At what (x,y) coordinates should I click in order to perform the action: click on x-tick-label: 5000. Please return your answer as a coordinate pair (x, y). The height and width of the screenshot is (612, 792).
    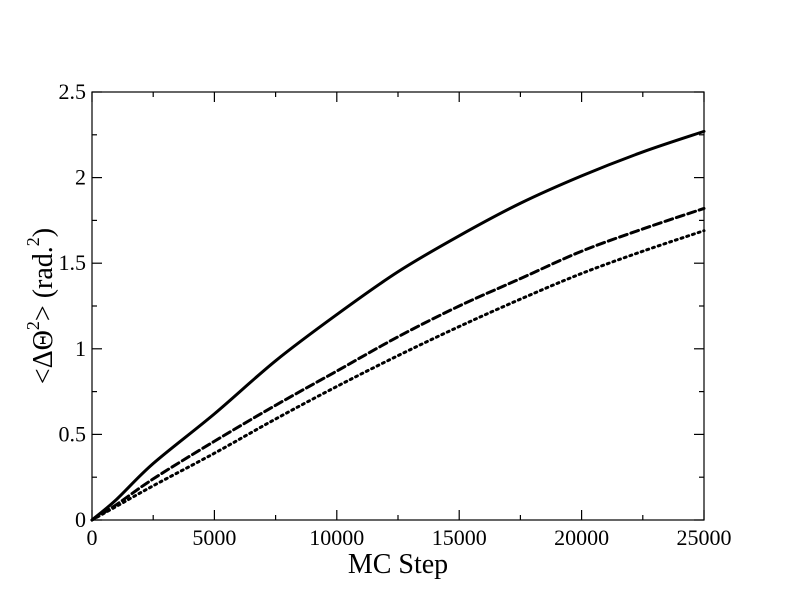
    Looking at the image, I should click on (214, 537).